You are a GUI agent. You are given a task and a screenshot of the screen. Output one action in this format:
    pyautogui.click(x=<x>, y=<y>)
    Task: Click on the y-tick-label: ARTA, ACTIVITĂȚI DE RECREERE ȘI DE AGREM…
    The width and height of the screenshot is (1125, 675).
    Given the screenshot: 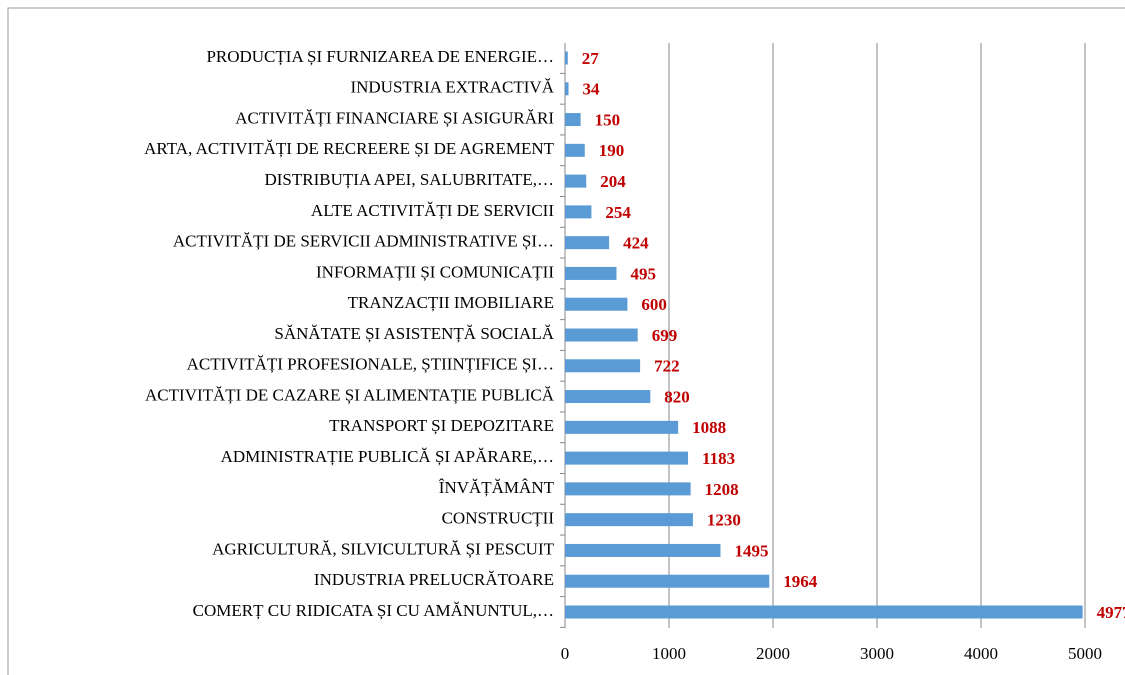 What is the action you would take?
    pyautogui.click(x=349, y=148)
    